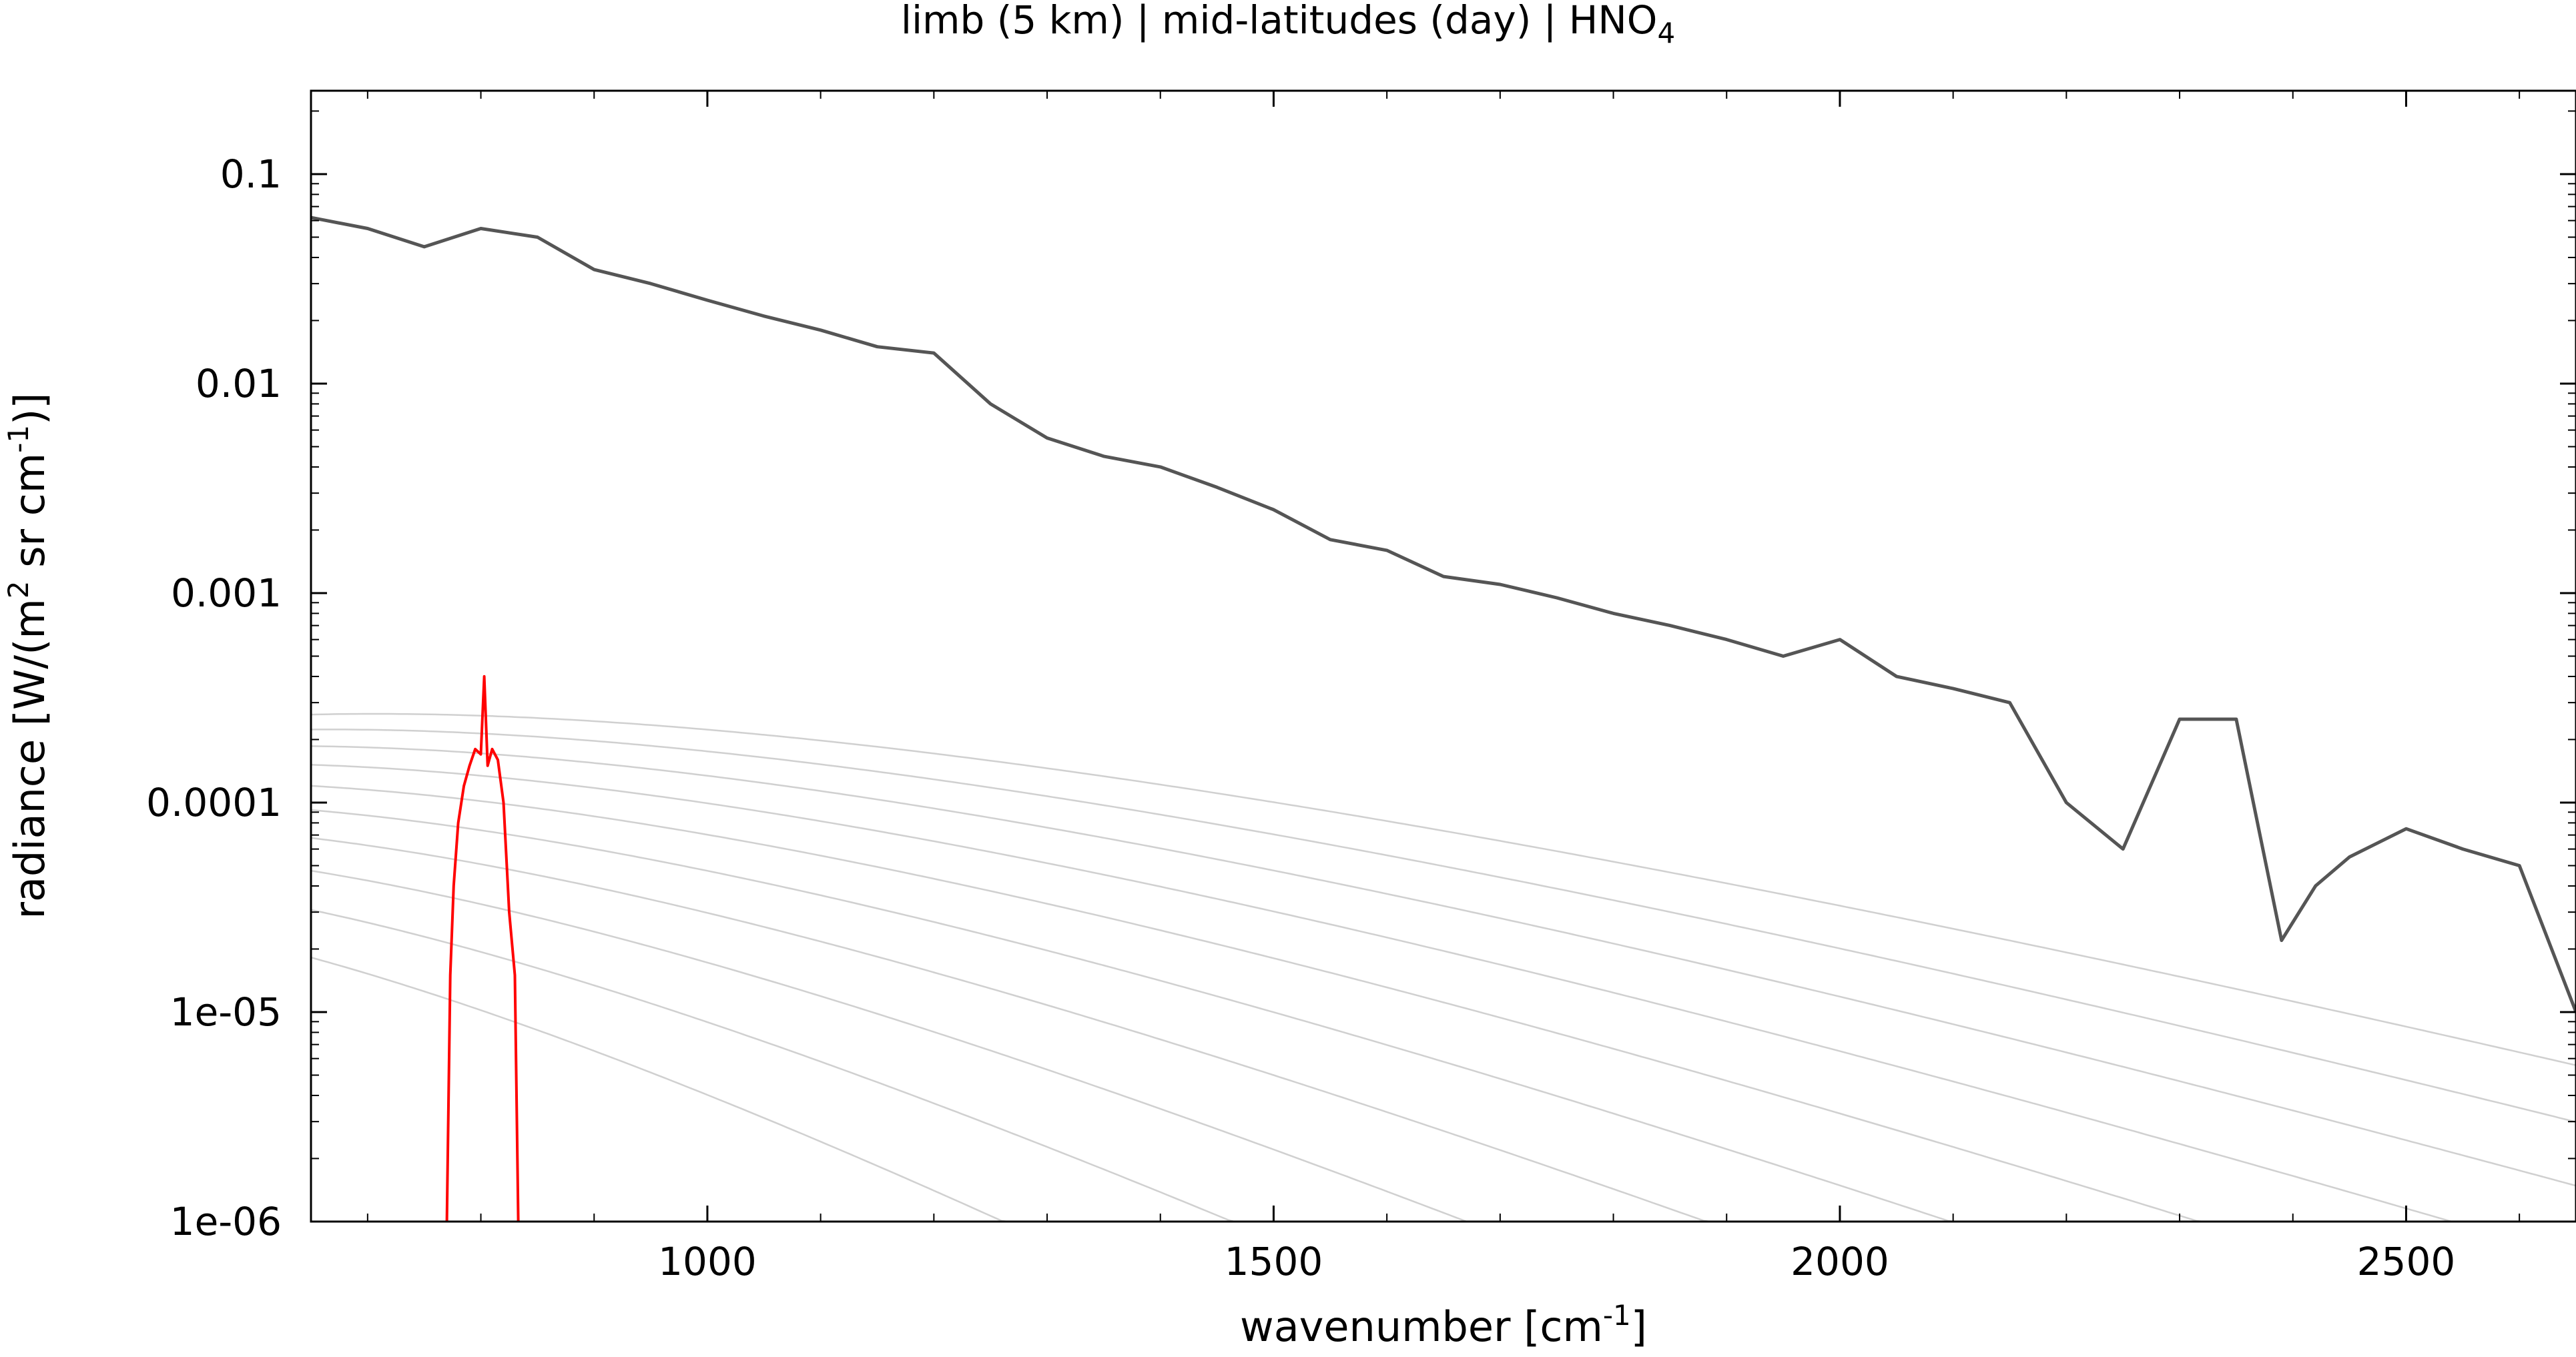 This screenshot has width=2576, height=1357. I want to click on x-tick-label: 2500, so click(2406, 1261).